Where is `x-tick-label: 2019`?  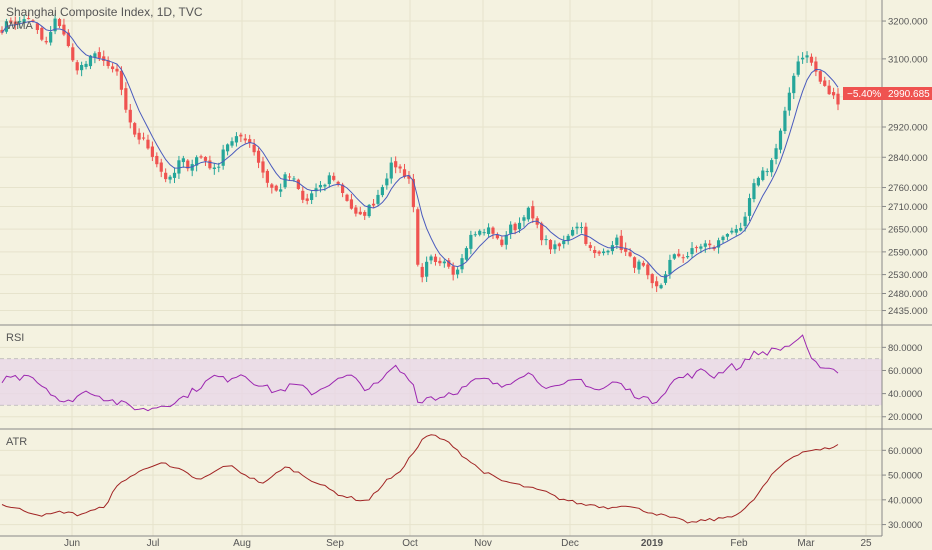 x-tick-label: 2019 is located at coordinates (652, 543).